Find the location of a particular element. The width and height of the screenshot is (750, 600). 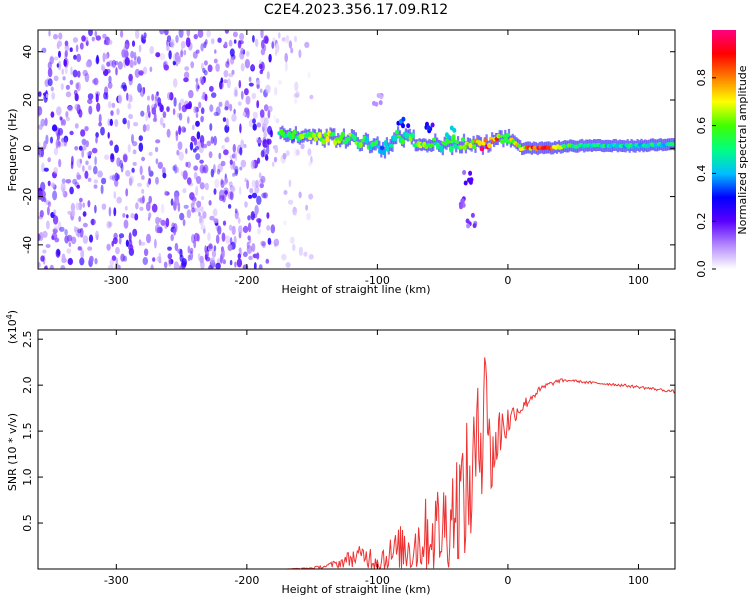

snr-y-axis-label: SNR (10 * v/v) is located at coordinates (12, 452).